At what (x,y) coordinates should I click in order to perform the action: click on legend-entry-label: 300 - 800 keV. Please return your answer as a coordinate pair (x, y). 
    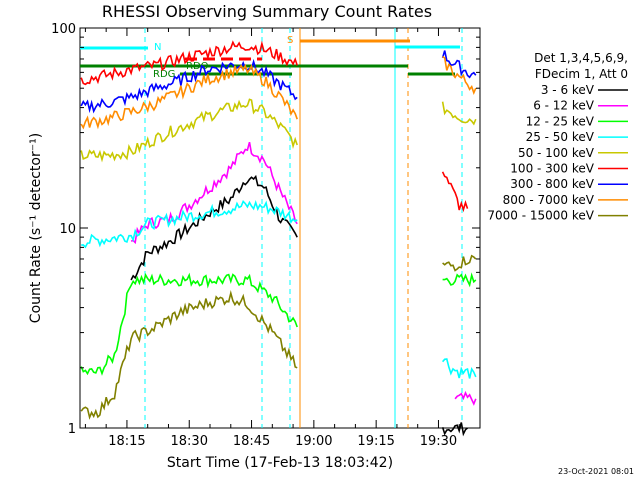
    Looking at the image, I should click on (552, 184).